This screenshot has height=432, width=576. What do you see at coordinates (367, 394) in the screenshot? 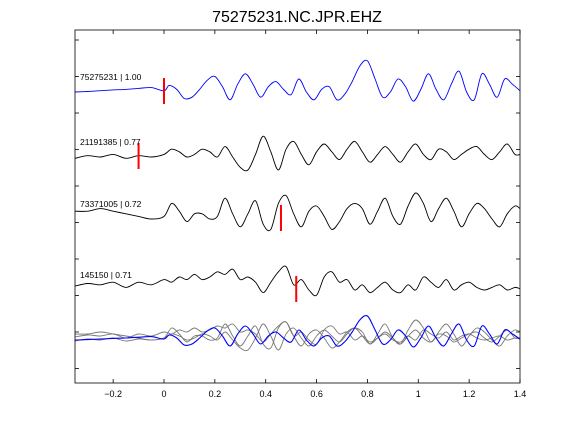
I see `x-tick-label: 0.8` at bounding box center [367, 394].